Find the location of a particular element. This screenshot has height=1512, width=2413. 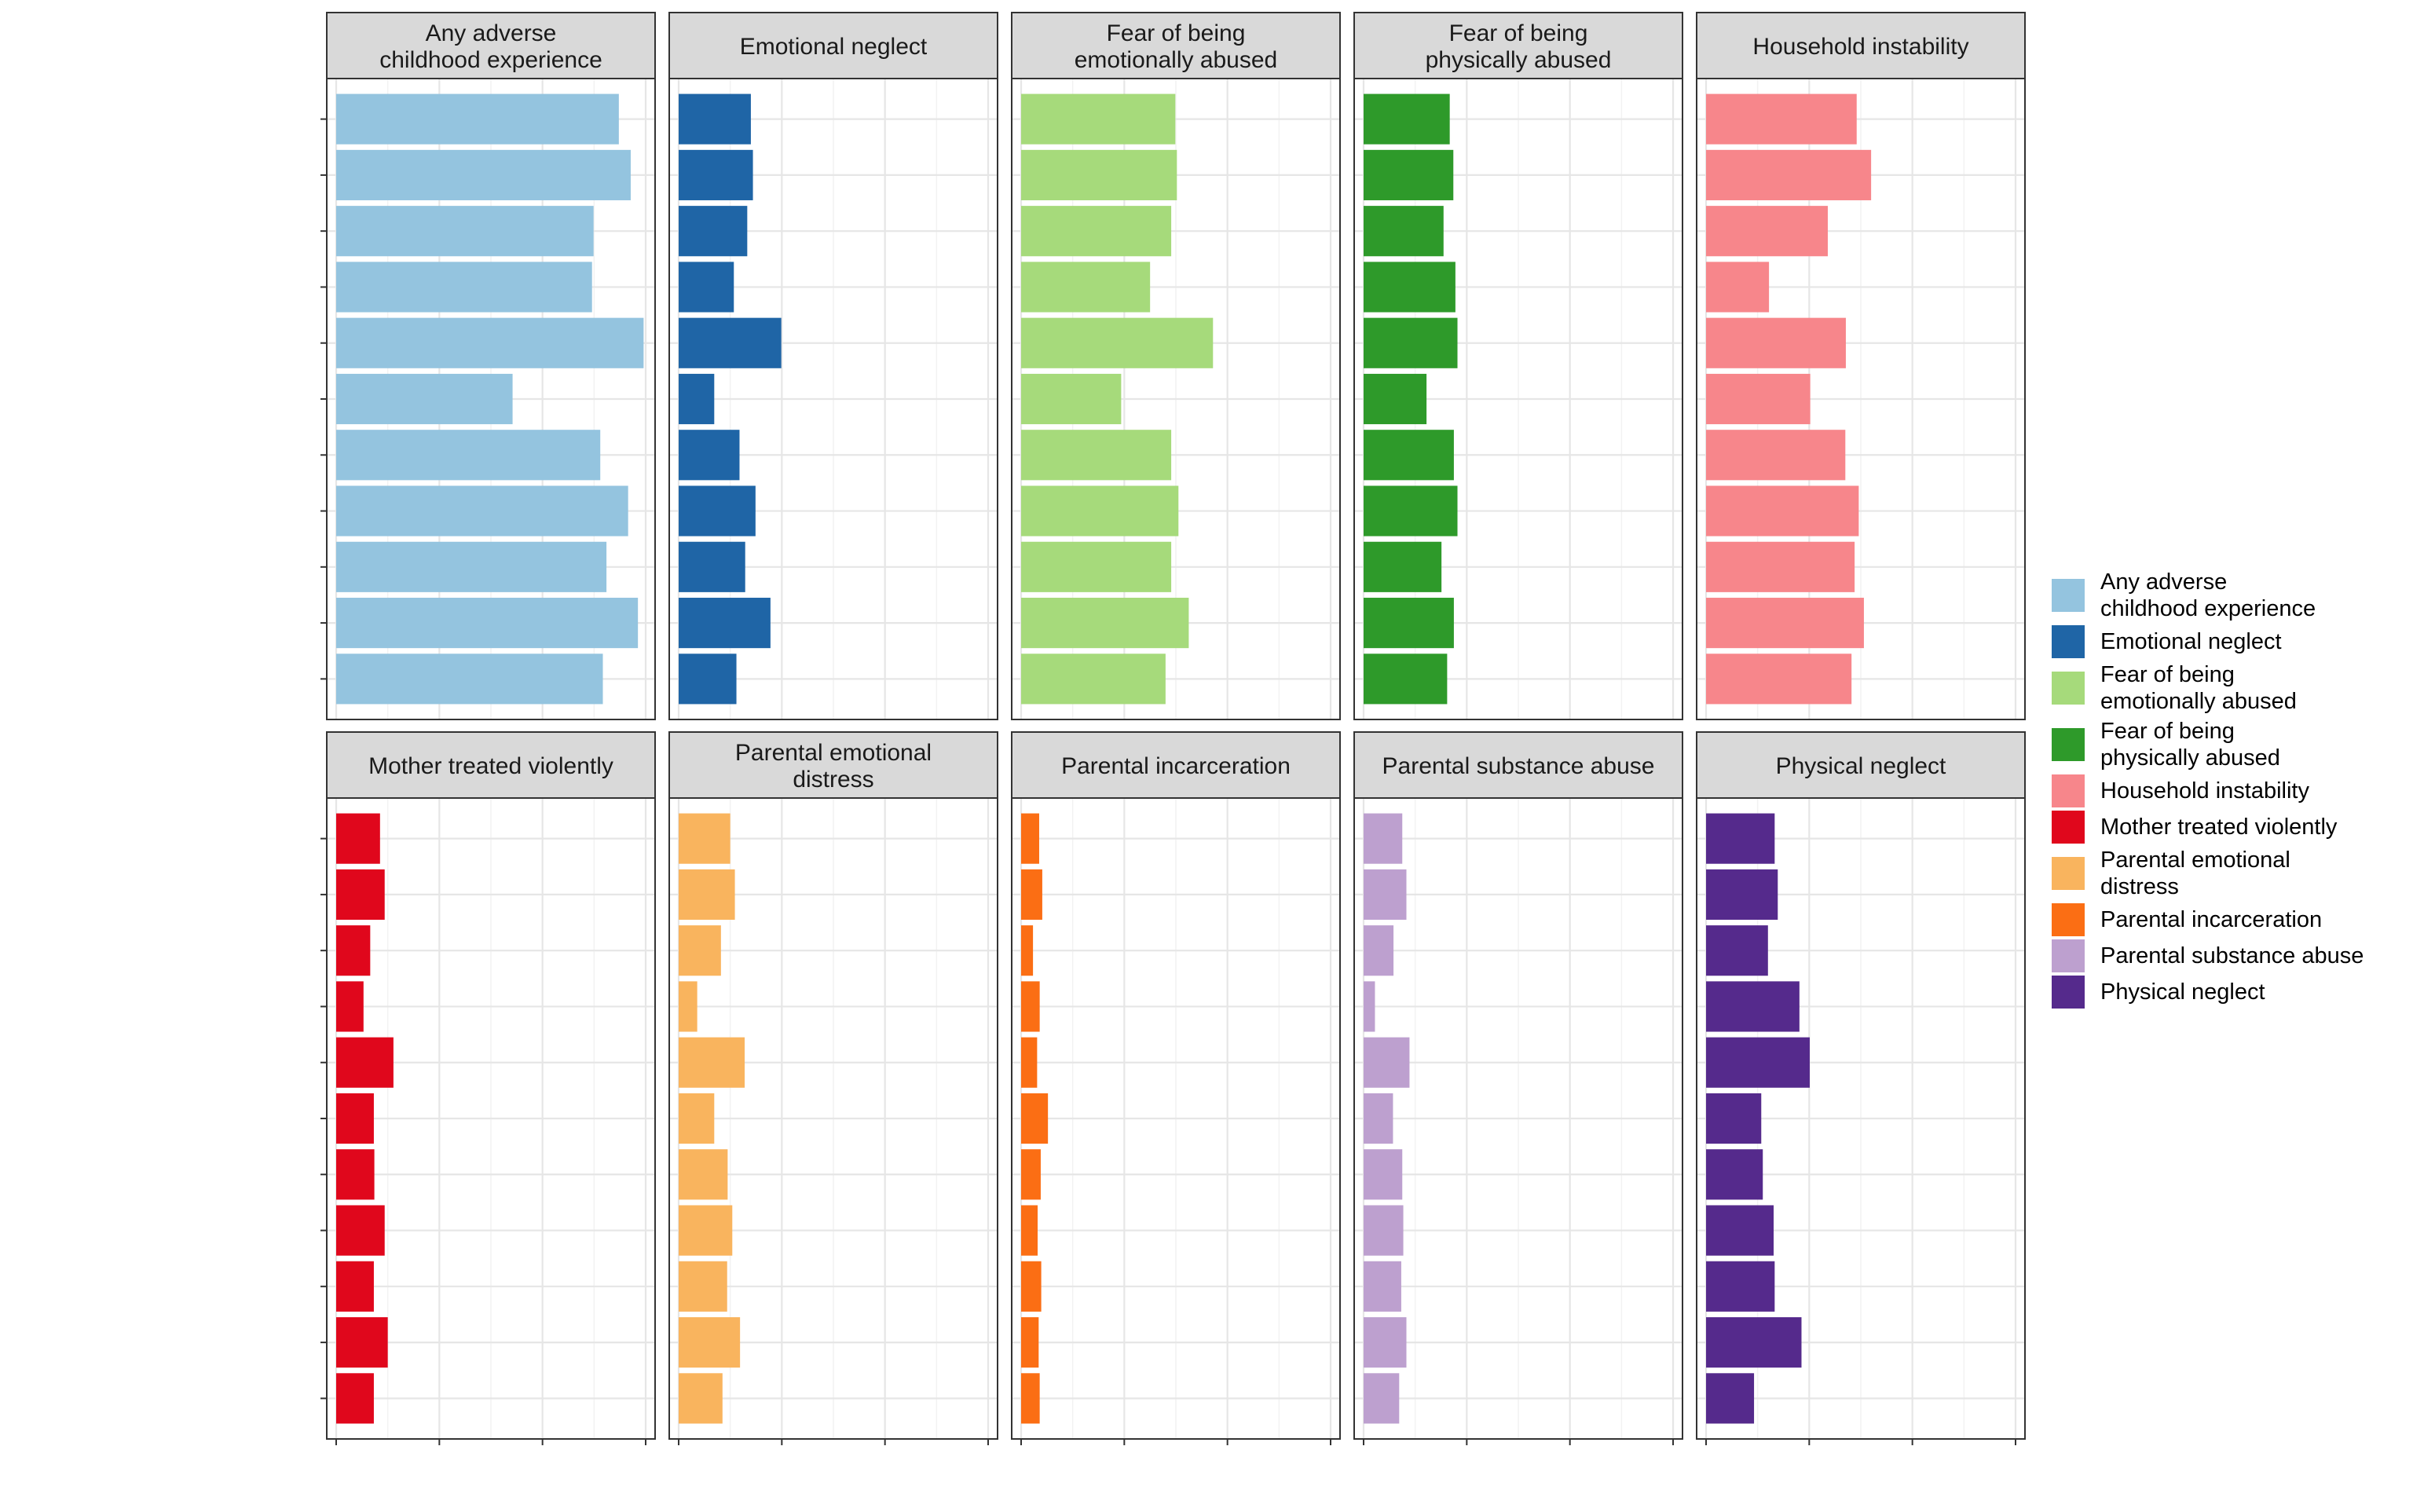

legend-label: Parental substance abuse is located at coordinates (2232, 955).